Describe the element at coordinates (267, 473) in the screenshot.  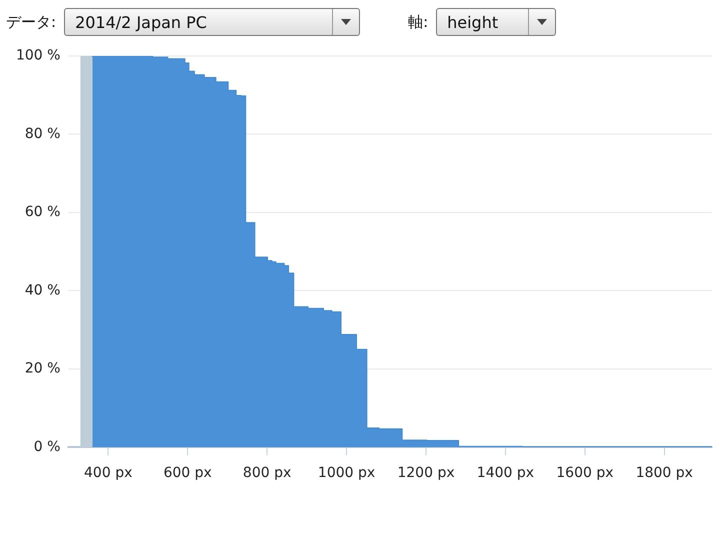
I see `x-tick-label: 800 px` at that location.